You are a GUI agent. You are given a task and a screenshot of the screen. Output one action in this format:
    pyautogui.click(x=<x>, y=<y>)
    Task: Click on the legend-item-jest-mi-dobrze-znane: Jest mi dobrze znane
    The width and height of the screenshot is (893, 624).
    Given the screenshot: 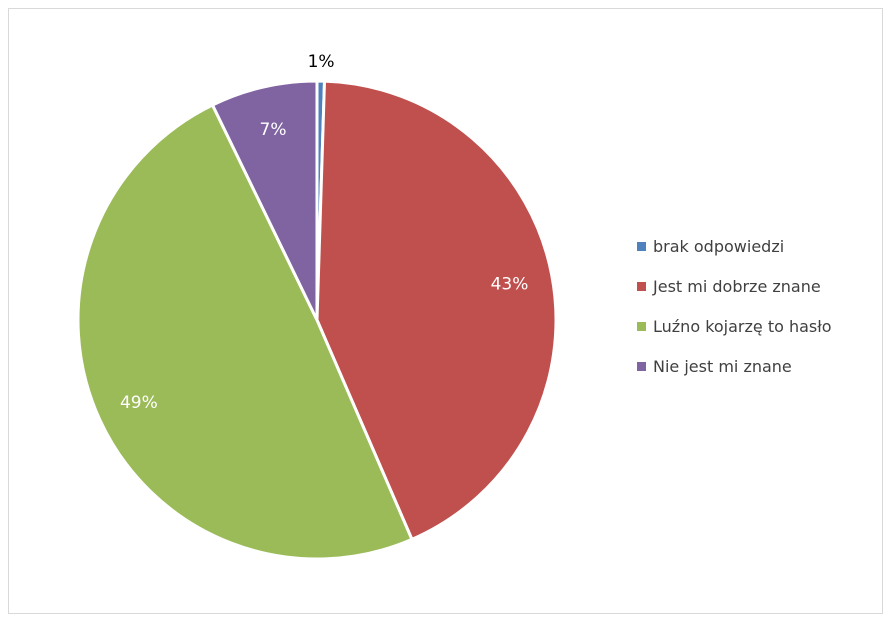 What is the action you would take?
    pyautogui.click(x=734, y=286)
    